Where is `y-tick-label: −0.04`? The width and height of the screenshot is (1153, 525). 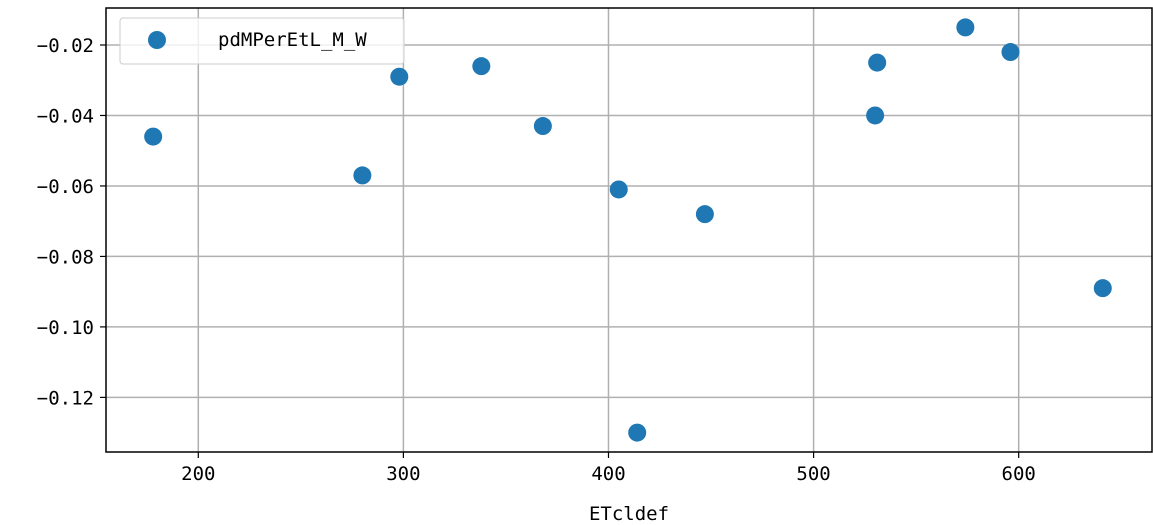
y-tick-label: −0.04 is located at coordinates (65, 116).